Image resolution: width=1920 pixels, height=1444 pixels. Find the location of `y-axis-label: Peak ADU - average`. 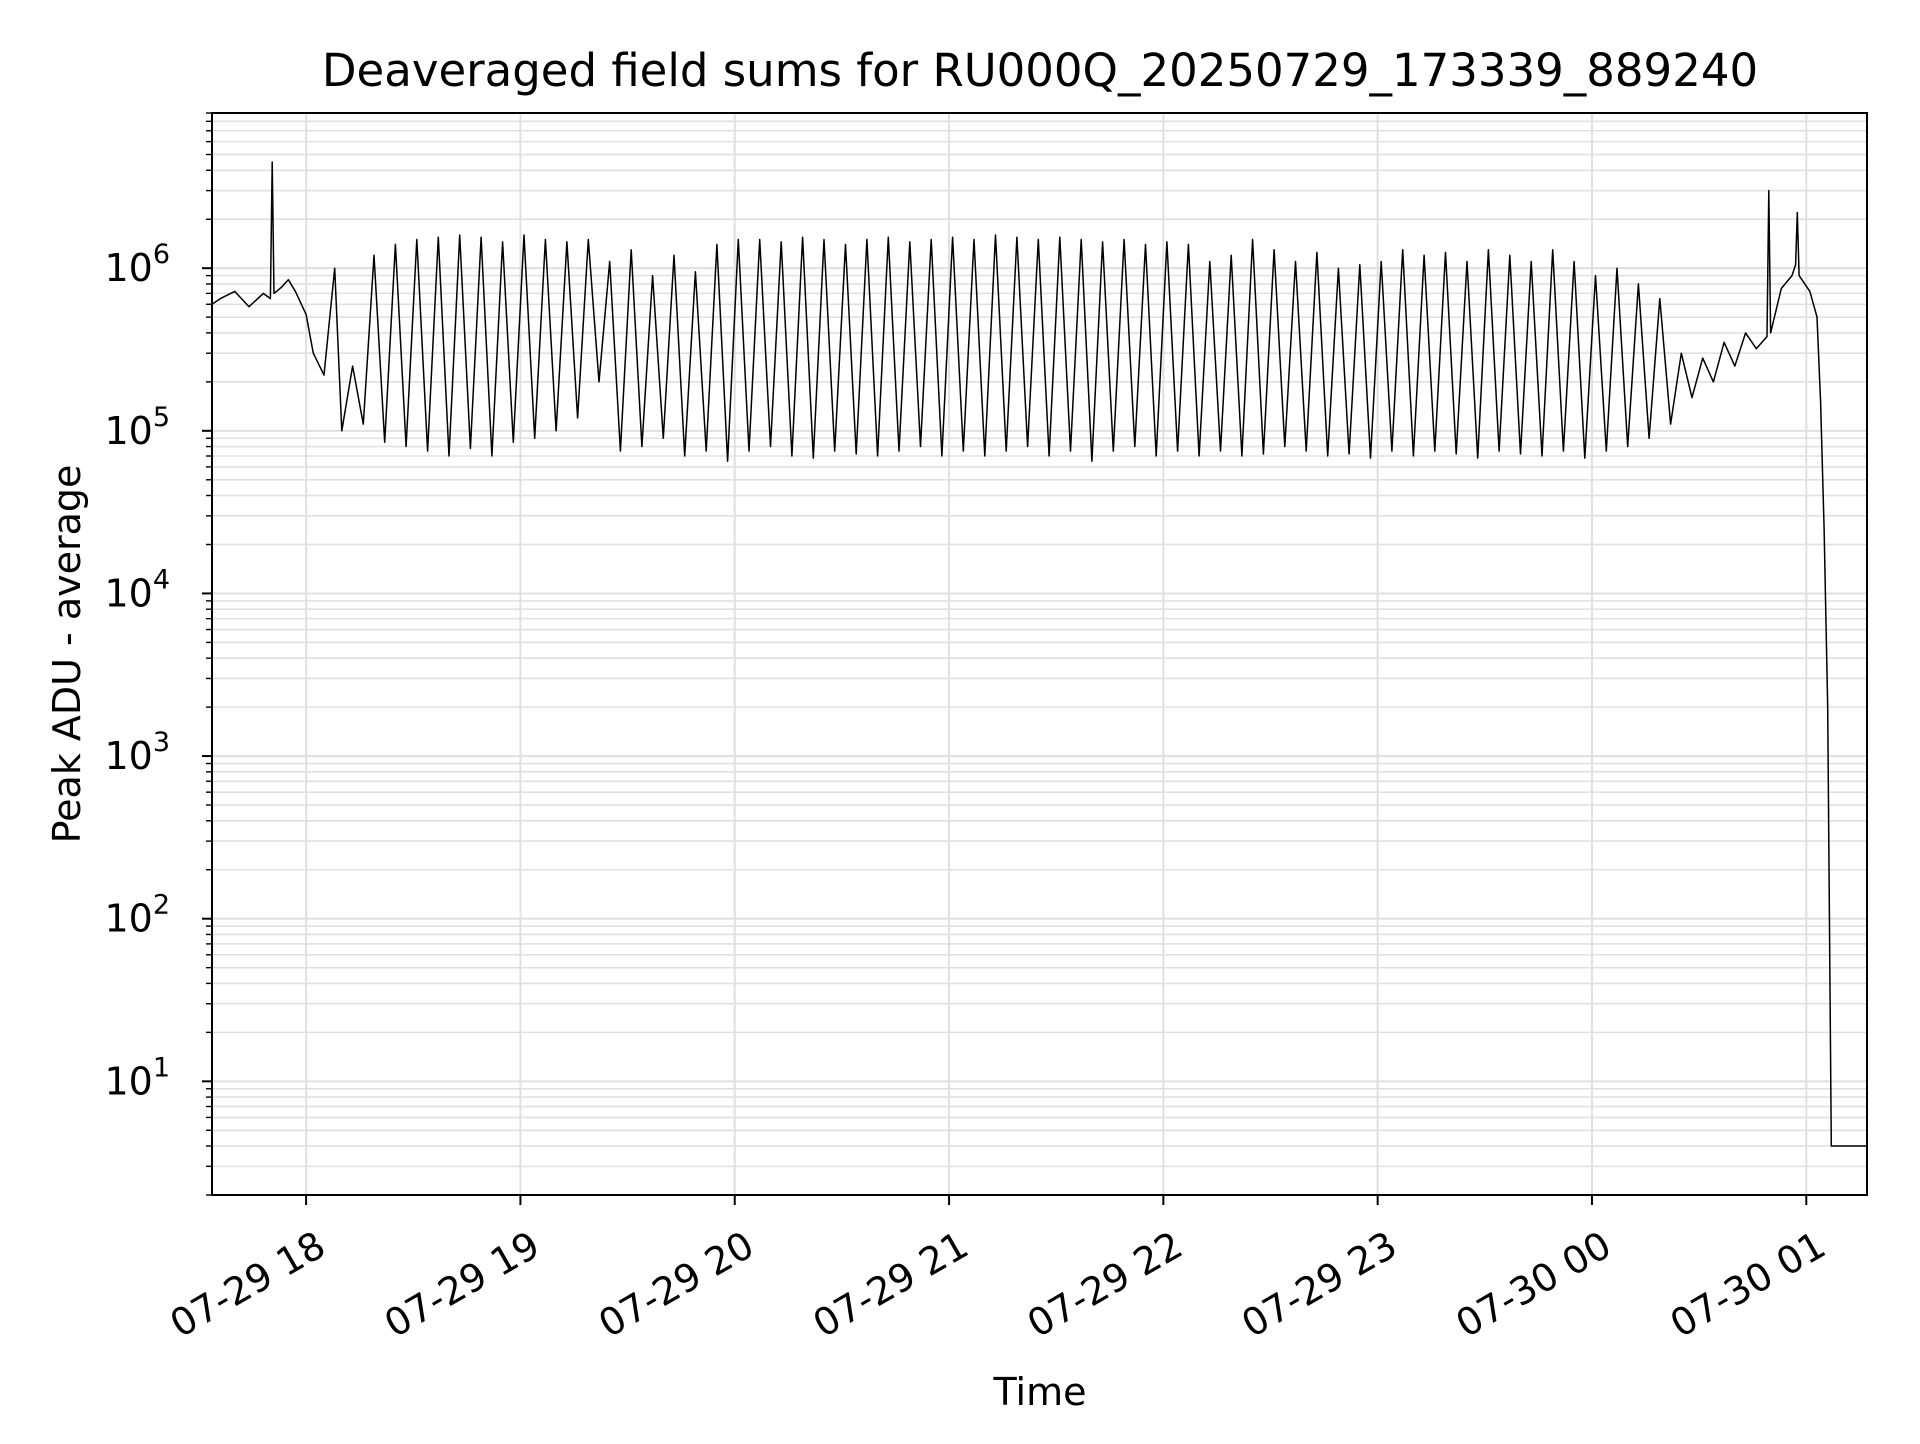

y-axis-label: Peak ADU - average is located at coordinates (67, 654).